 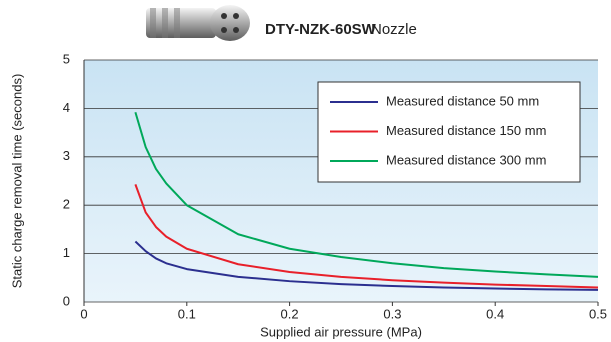 What do you see at coordinates (290, 313) in the screenshot?
I see `x-tick-label: 0.2` at bounding box center [290, 313].